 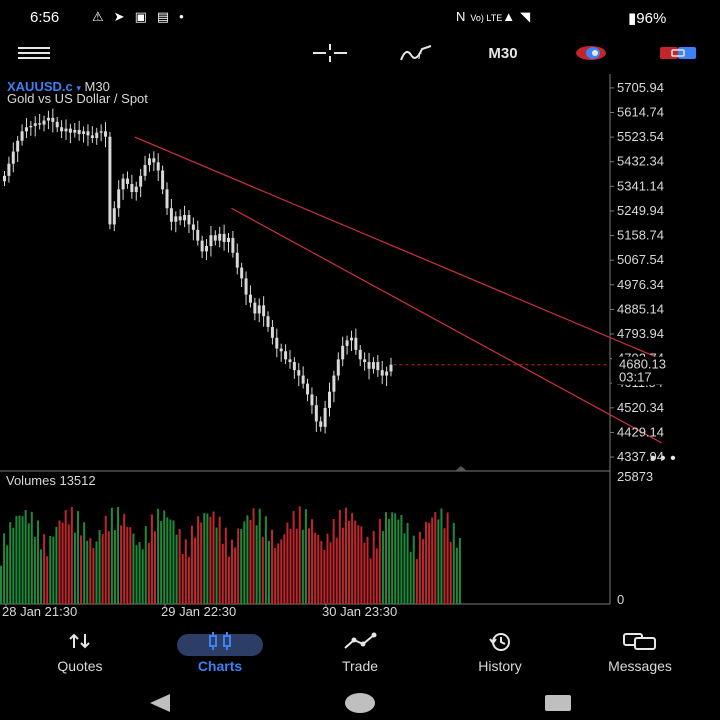 I want to click on trade-toggle-button, so click(x=678, y=53).